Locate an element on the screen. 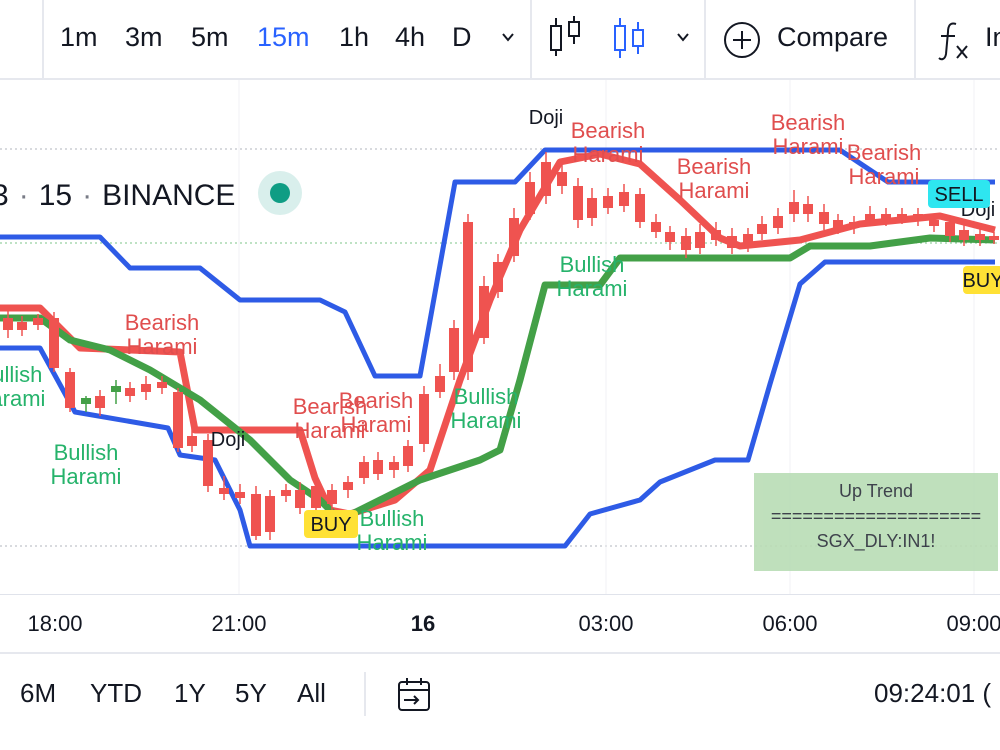 The width and height of the screenshot is (1000, 750). timeframe-4h: 4h is located at coordinates (410, 37).